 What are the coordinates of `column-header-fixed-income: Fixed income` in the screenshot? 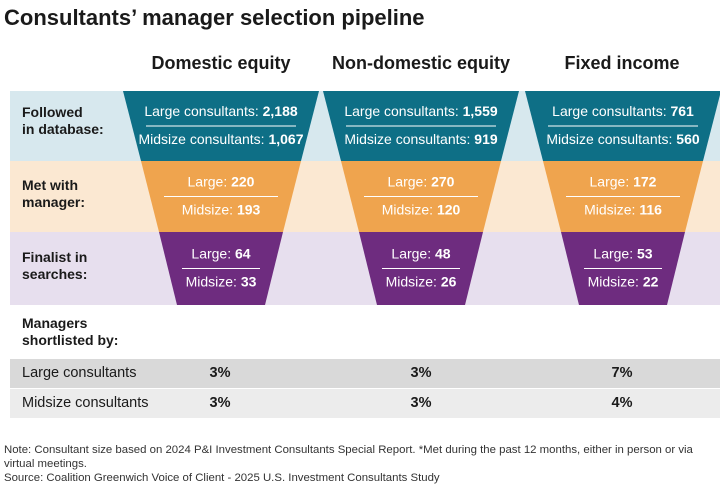 It's located at (622, 63).